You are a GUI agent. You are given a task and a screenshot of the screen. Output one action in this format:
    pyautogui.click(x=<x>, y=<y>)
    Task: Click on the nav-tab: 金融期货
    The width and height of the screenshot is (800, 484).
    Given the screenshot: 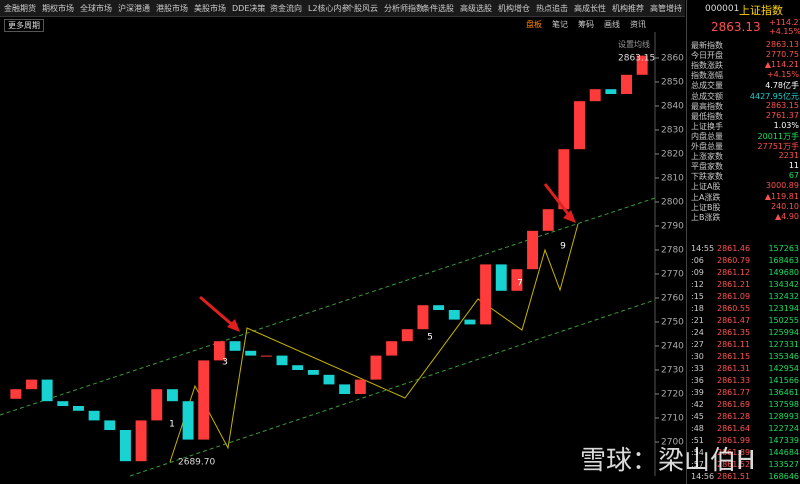 What is the action you would take?
    pyautogui.click(x=20, y=8)
    